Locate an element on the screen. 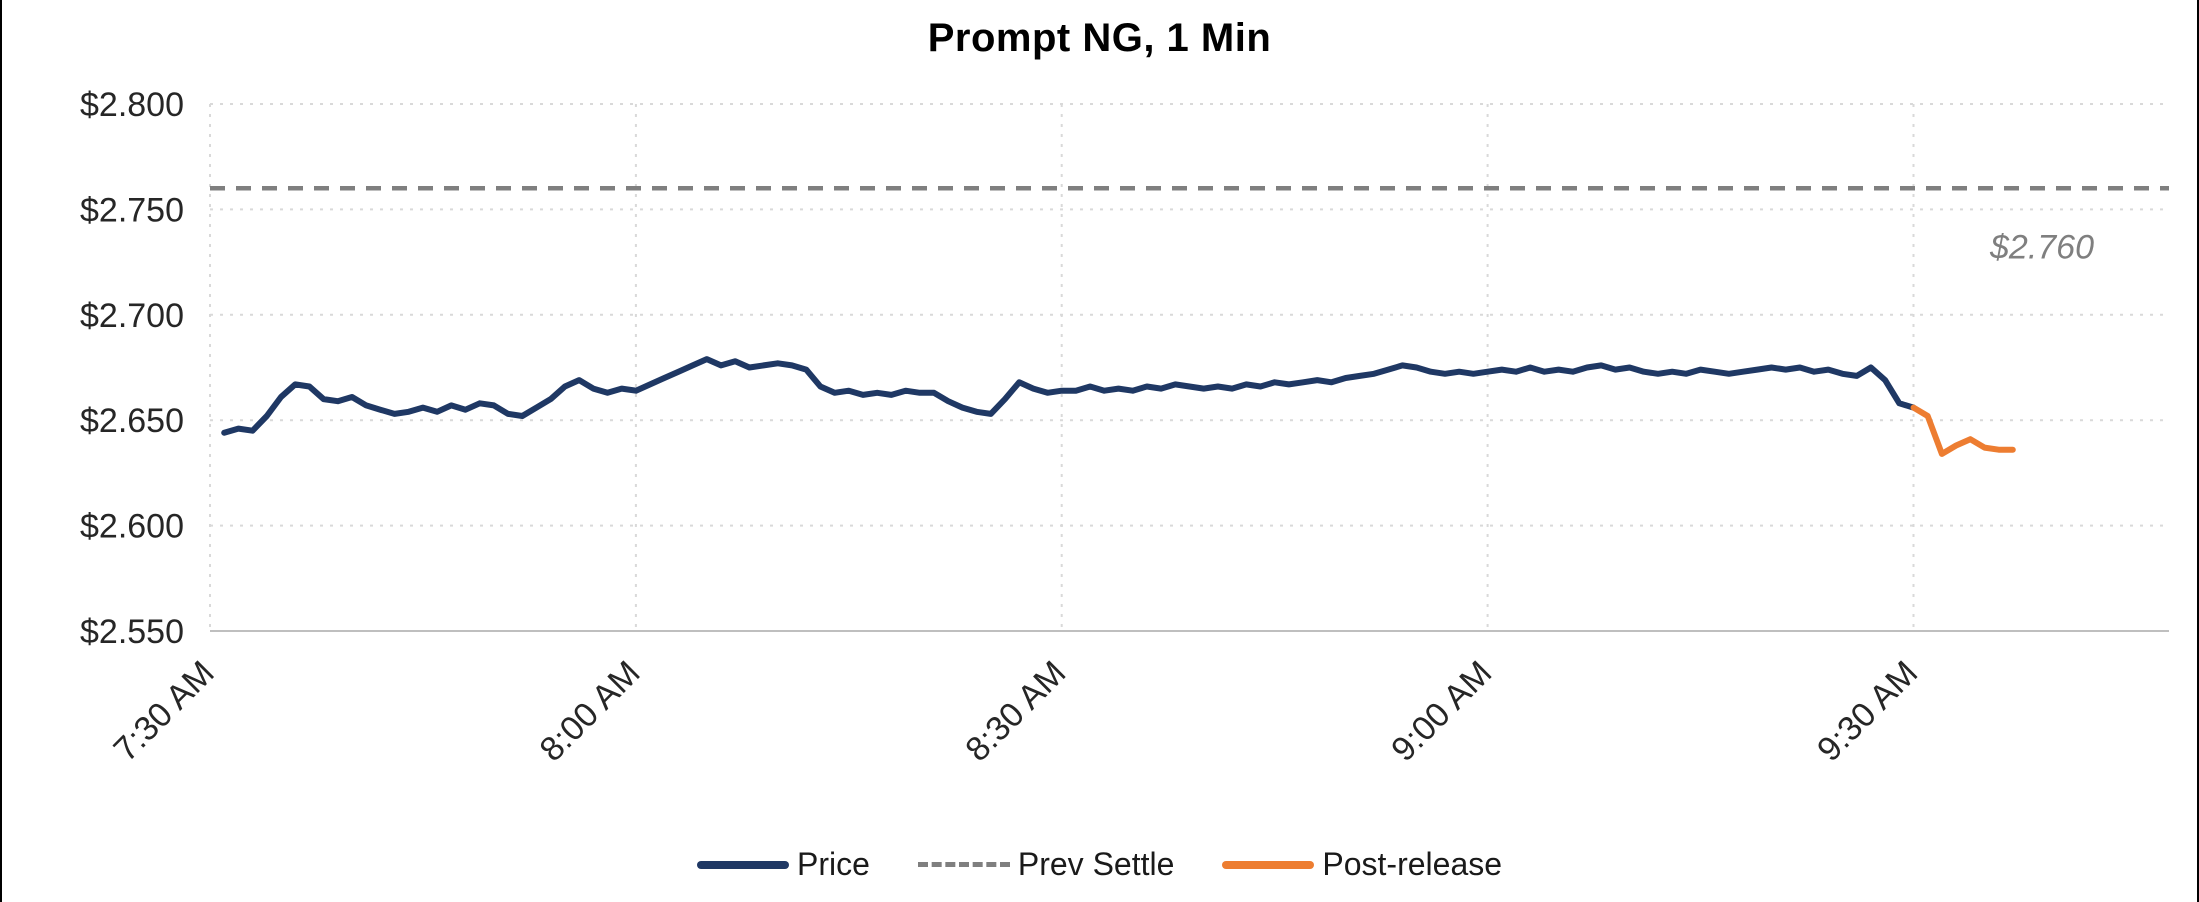  legend-label-post-release: Post-release is located at coordinates (1412, 864).